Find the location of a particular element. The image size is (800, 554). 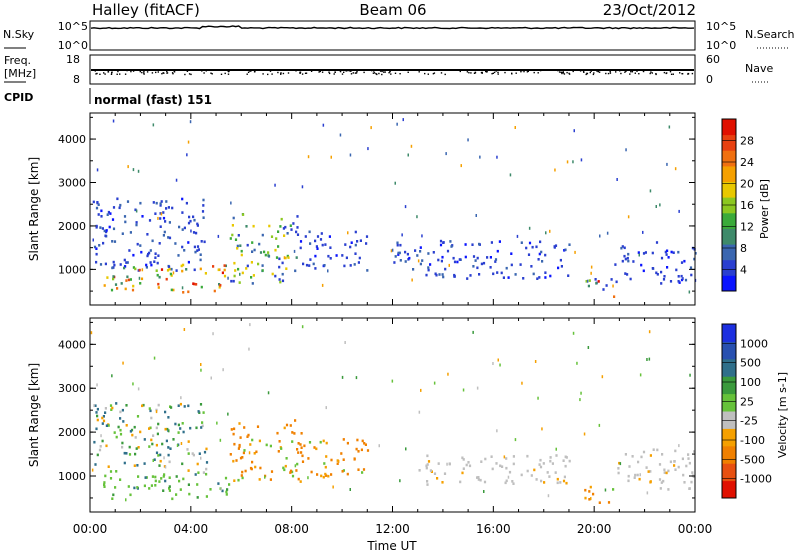

y-tick-label: 2000 is located at coordinates (72, 226).